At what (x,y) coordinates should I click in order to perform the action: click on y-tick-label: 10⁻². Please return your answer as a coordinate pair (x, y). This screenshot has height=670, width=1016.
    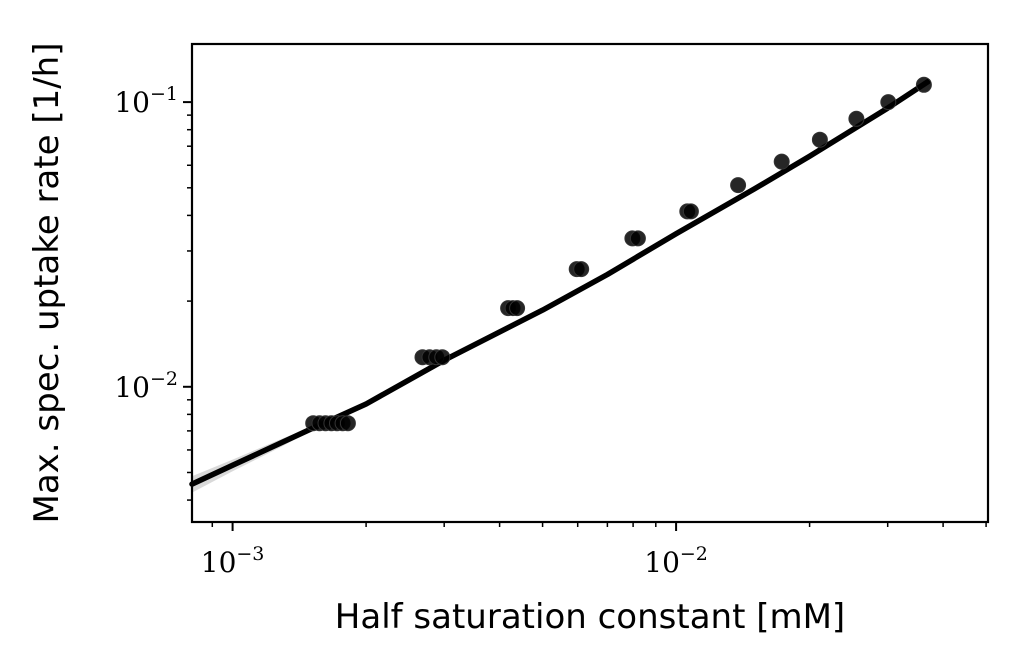
    Looking at the image, I should click on (146, 386).